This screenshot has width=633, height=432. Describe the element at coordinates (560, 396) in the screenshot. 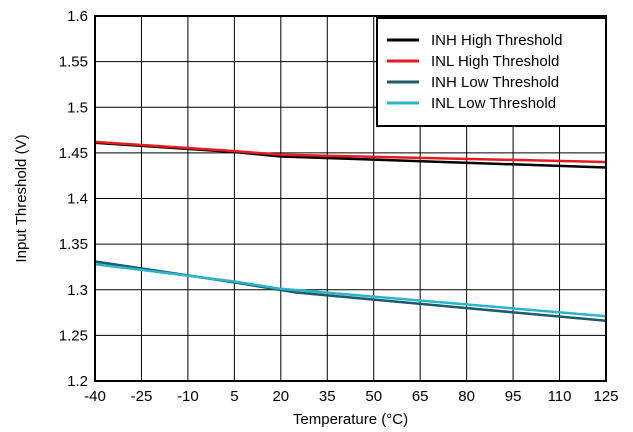

I see `x-tick-label: 110` at that location.